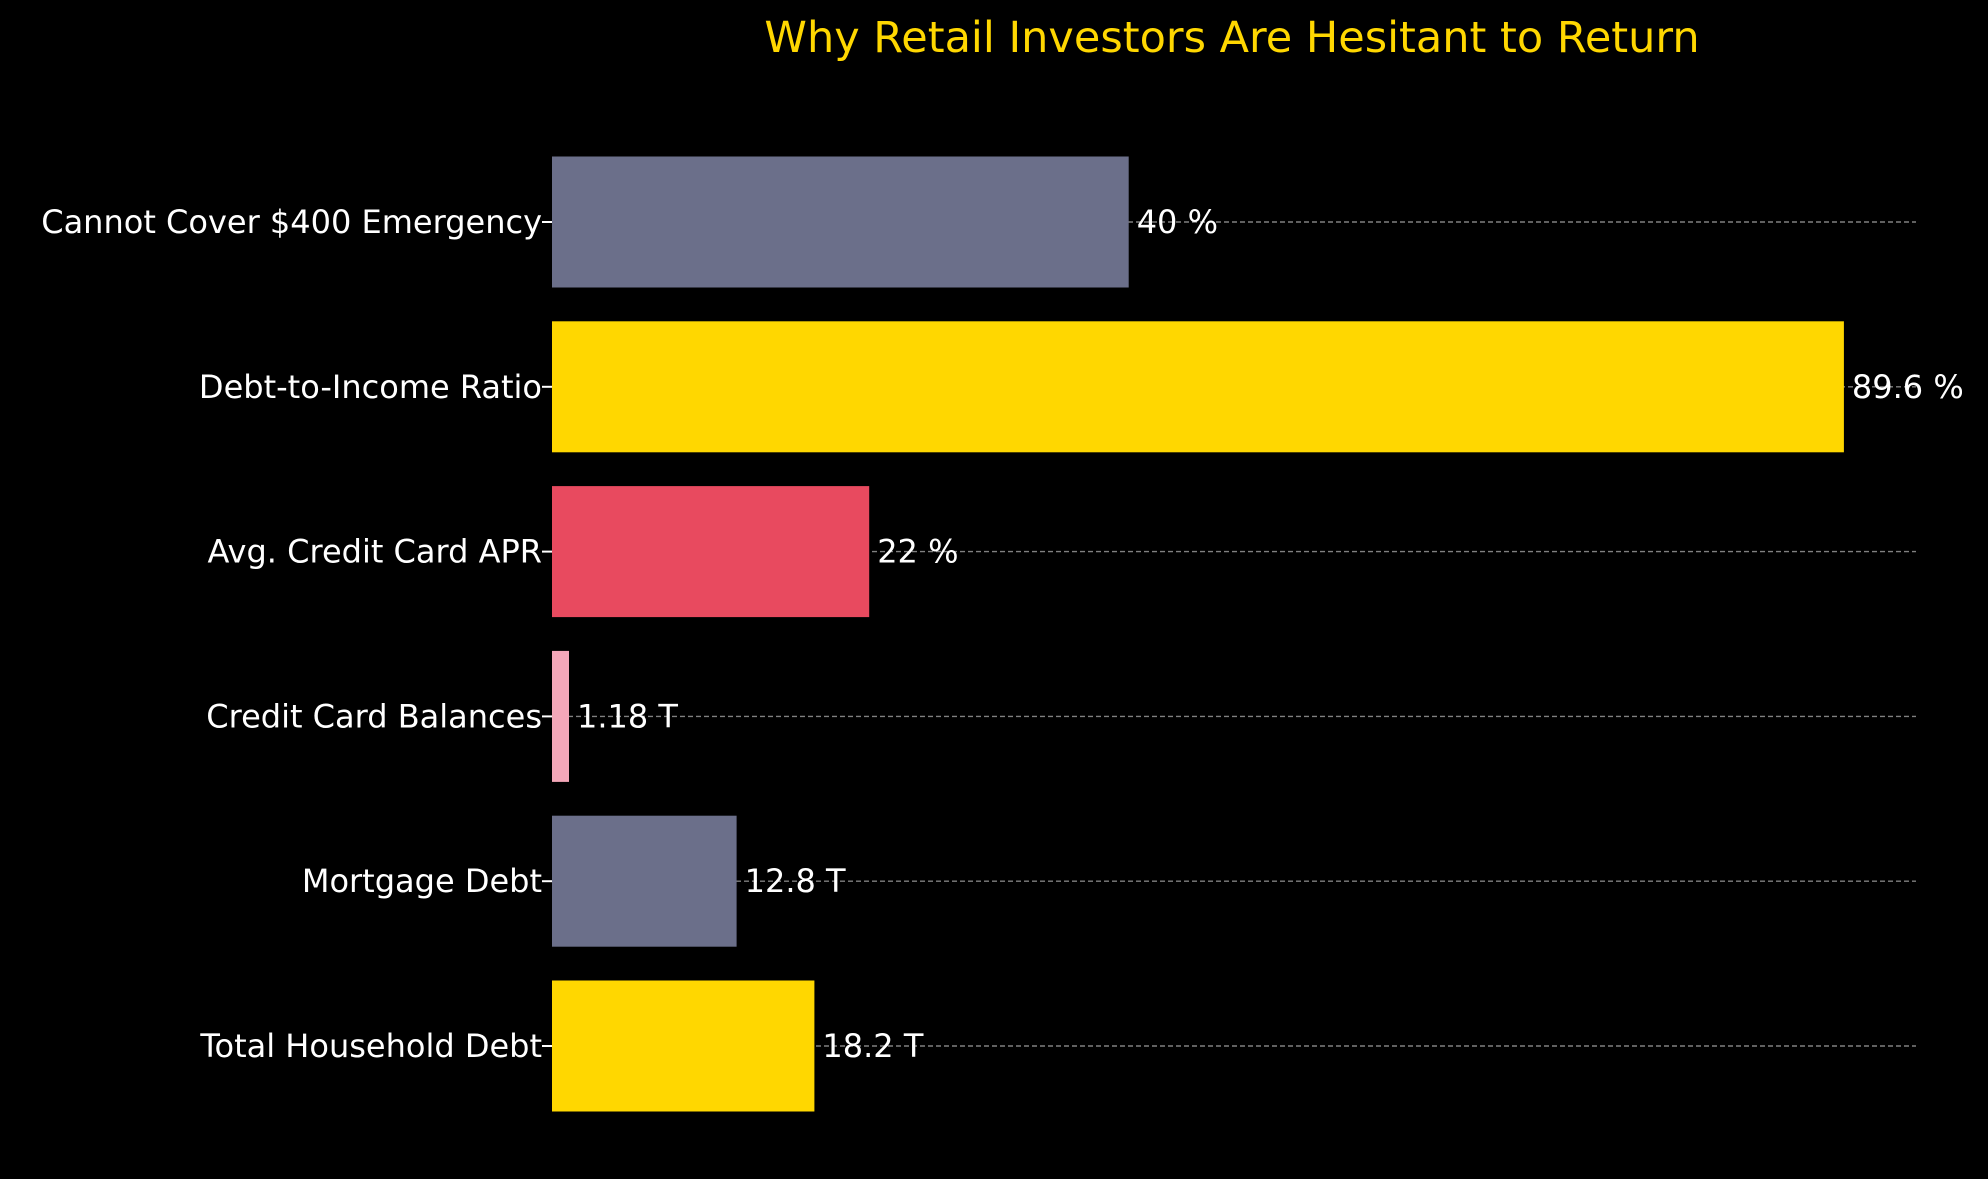  I want to click on value-label-cannot-cover-400-emergency: 40 %, so click(1177, 222).